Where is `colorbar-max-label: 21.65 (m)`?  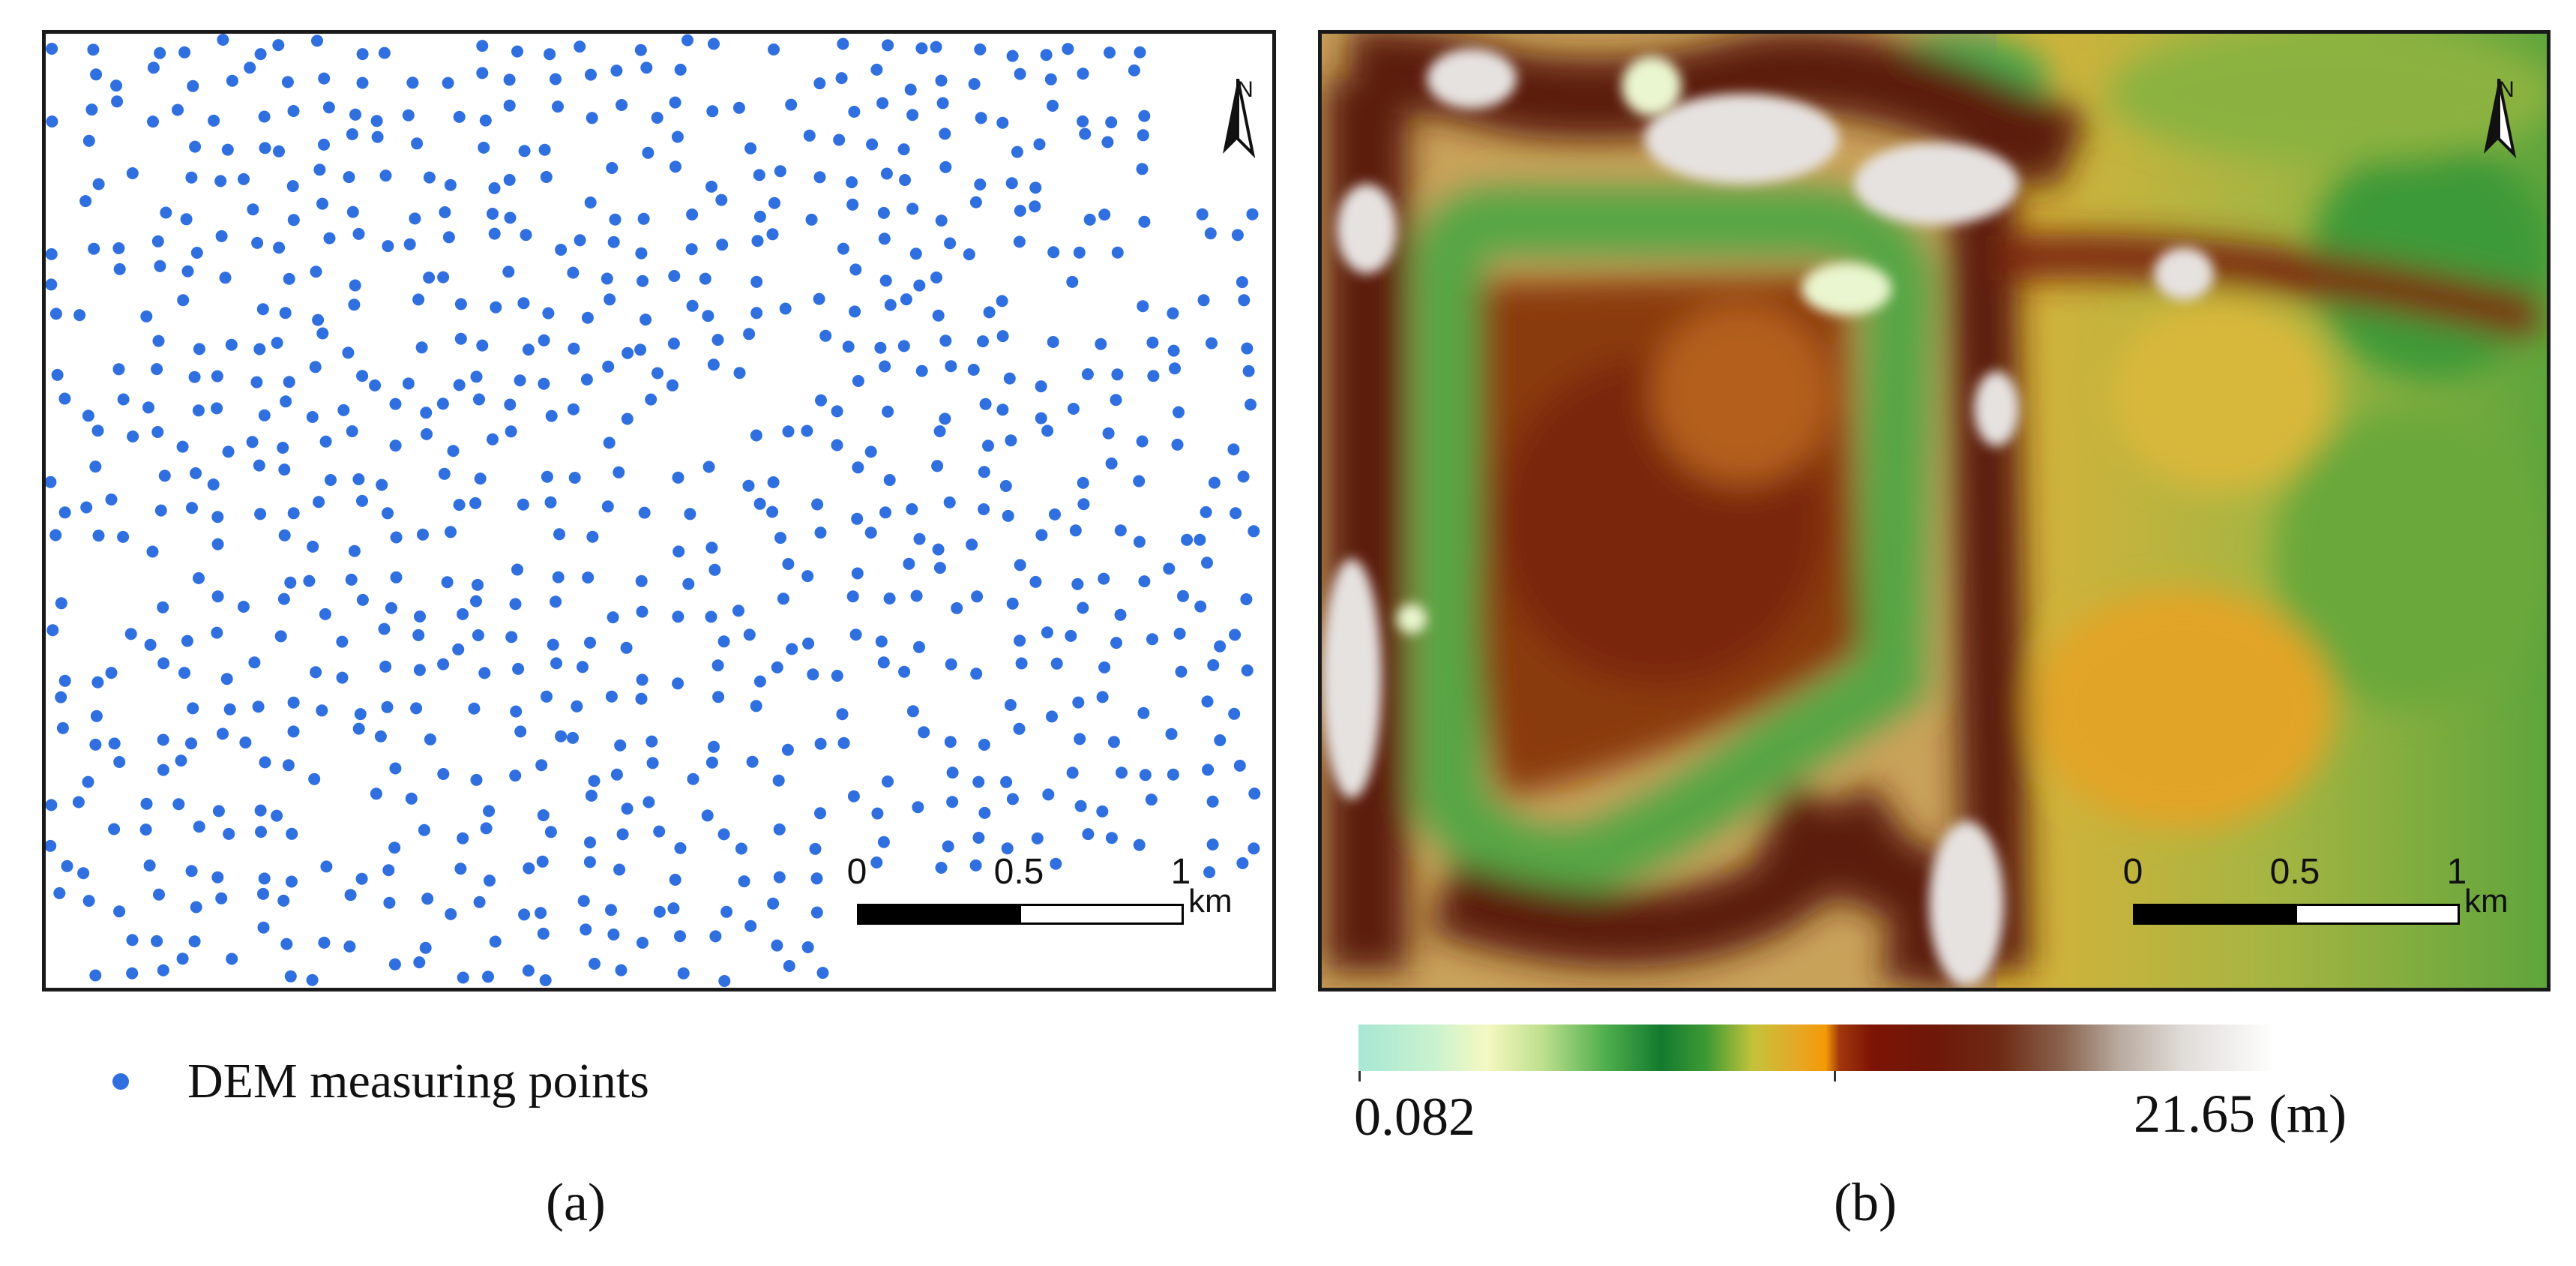
colorbar-max-label: 21.65 (m) is located at coordinates (2240, 1114).